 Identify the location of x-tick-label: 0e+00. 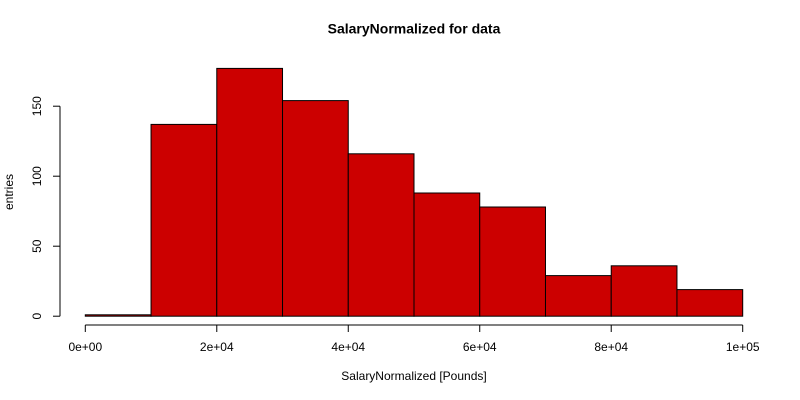
(85, 347).